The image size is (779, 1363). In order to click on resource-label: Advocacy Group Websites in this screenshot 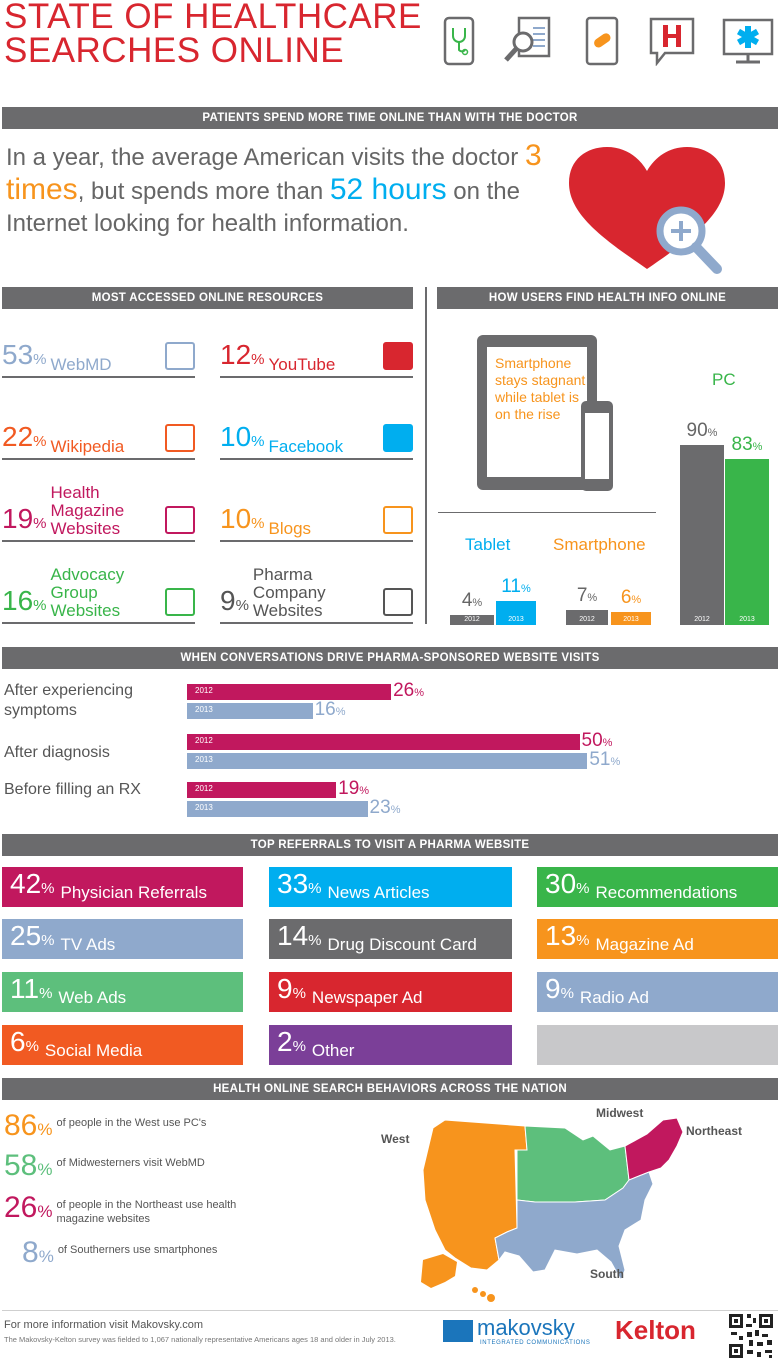, I will do `click(87, 592)`.